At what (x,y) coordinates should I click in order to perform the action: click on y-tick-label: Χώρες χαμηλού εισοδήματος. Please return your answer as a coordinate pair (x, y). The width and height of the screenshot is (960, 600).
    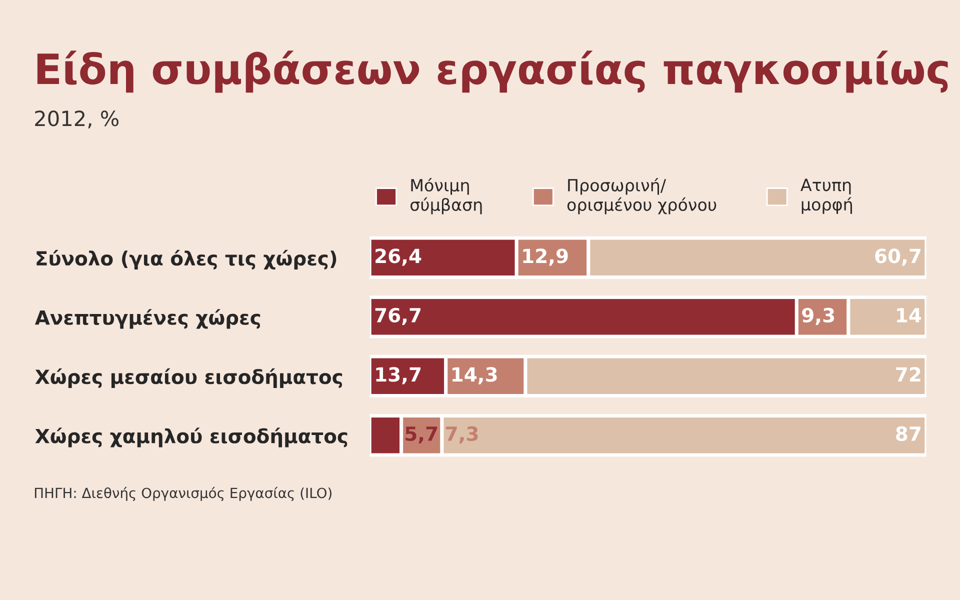
    Looking at the image, I should click on (191, 438).